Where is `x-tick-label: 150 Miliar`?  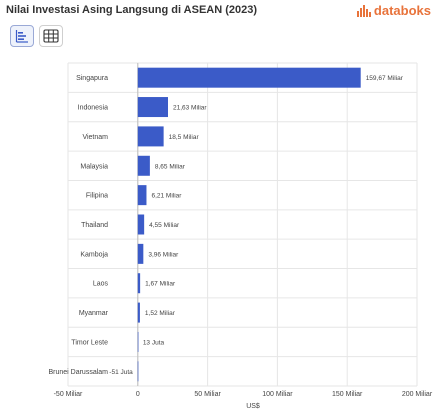
x-tick-label: 150 Miliar is located at coordinates (347, 394).